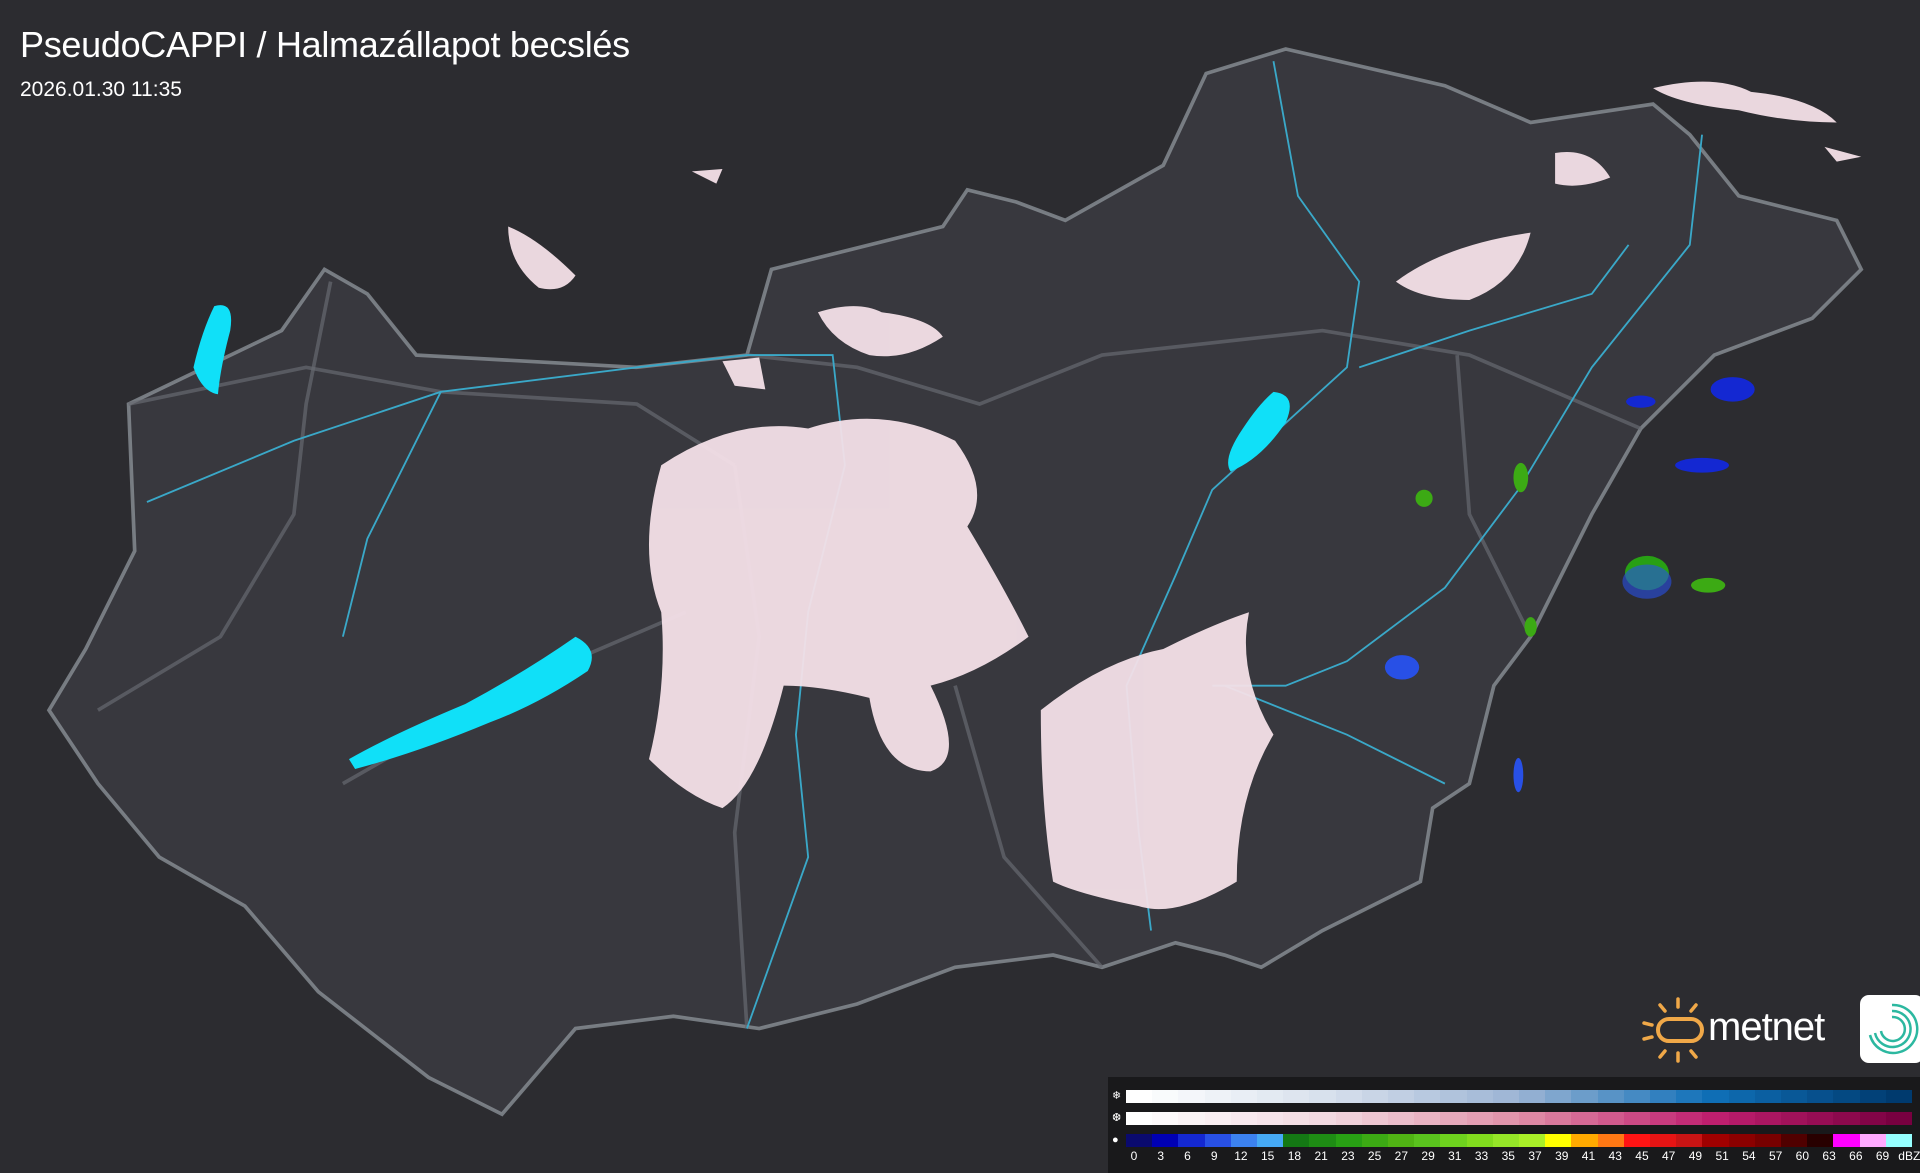 This screenshot has width=1920, height=1173. I want to click on metnet-logo: metnet, so click(1779, 1030).